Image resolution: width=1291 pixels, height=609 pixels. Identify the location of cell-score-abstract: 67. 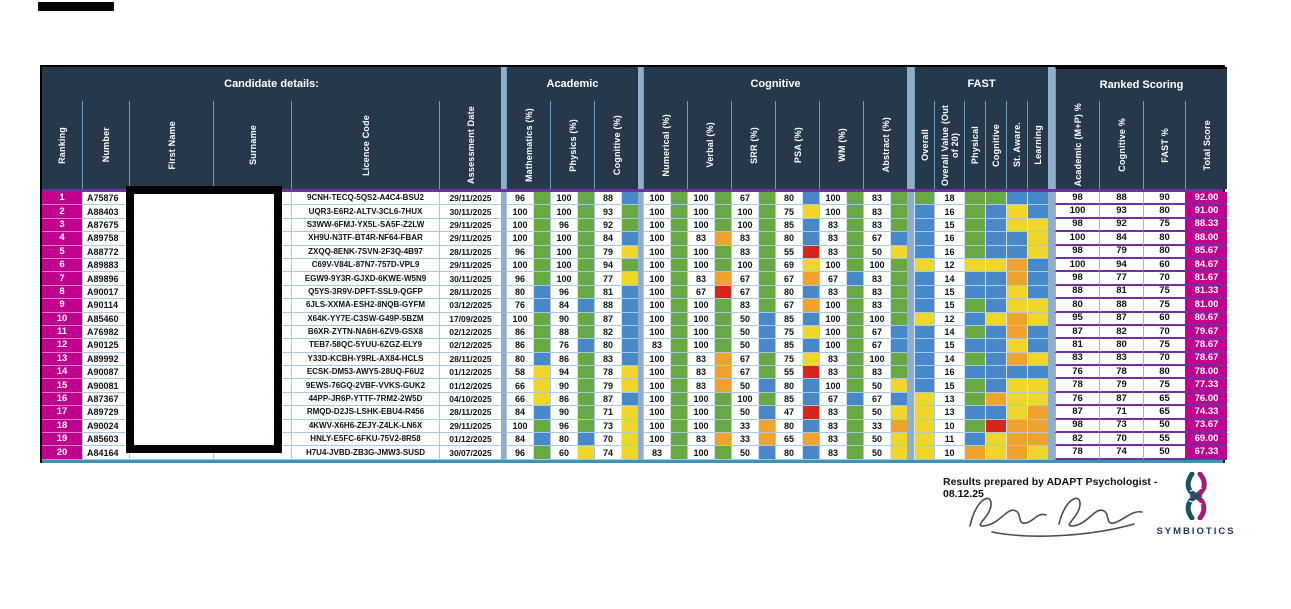
(876, 399).